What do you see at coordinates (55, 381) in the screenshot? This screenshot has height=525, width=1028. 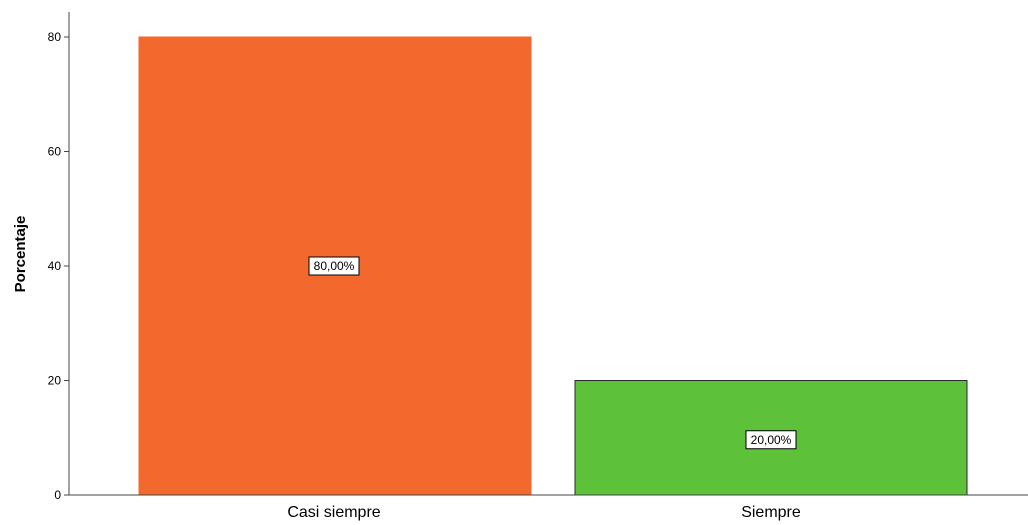 I see `y-tick-label: 20` at bounding box center [55, 381].